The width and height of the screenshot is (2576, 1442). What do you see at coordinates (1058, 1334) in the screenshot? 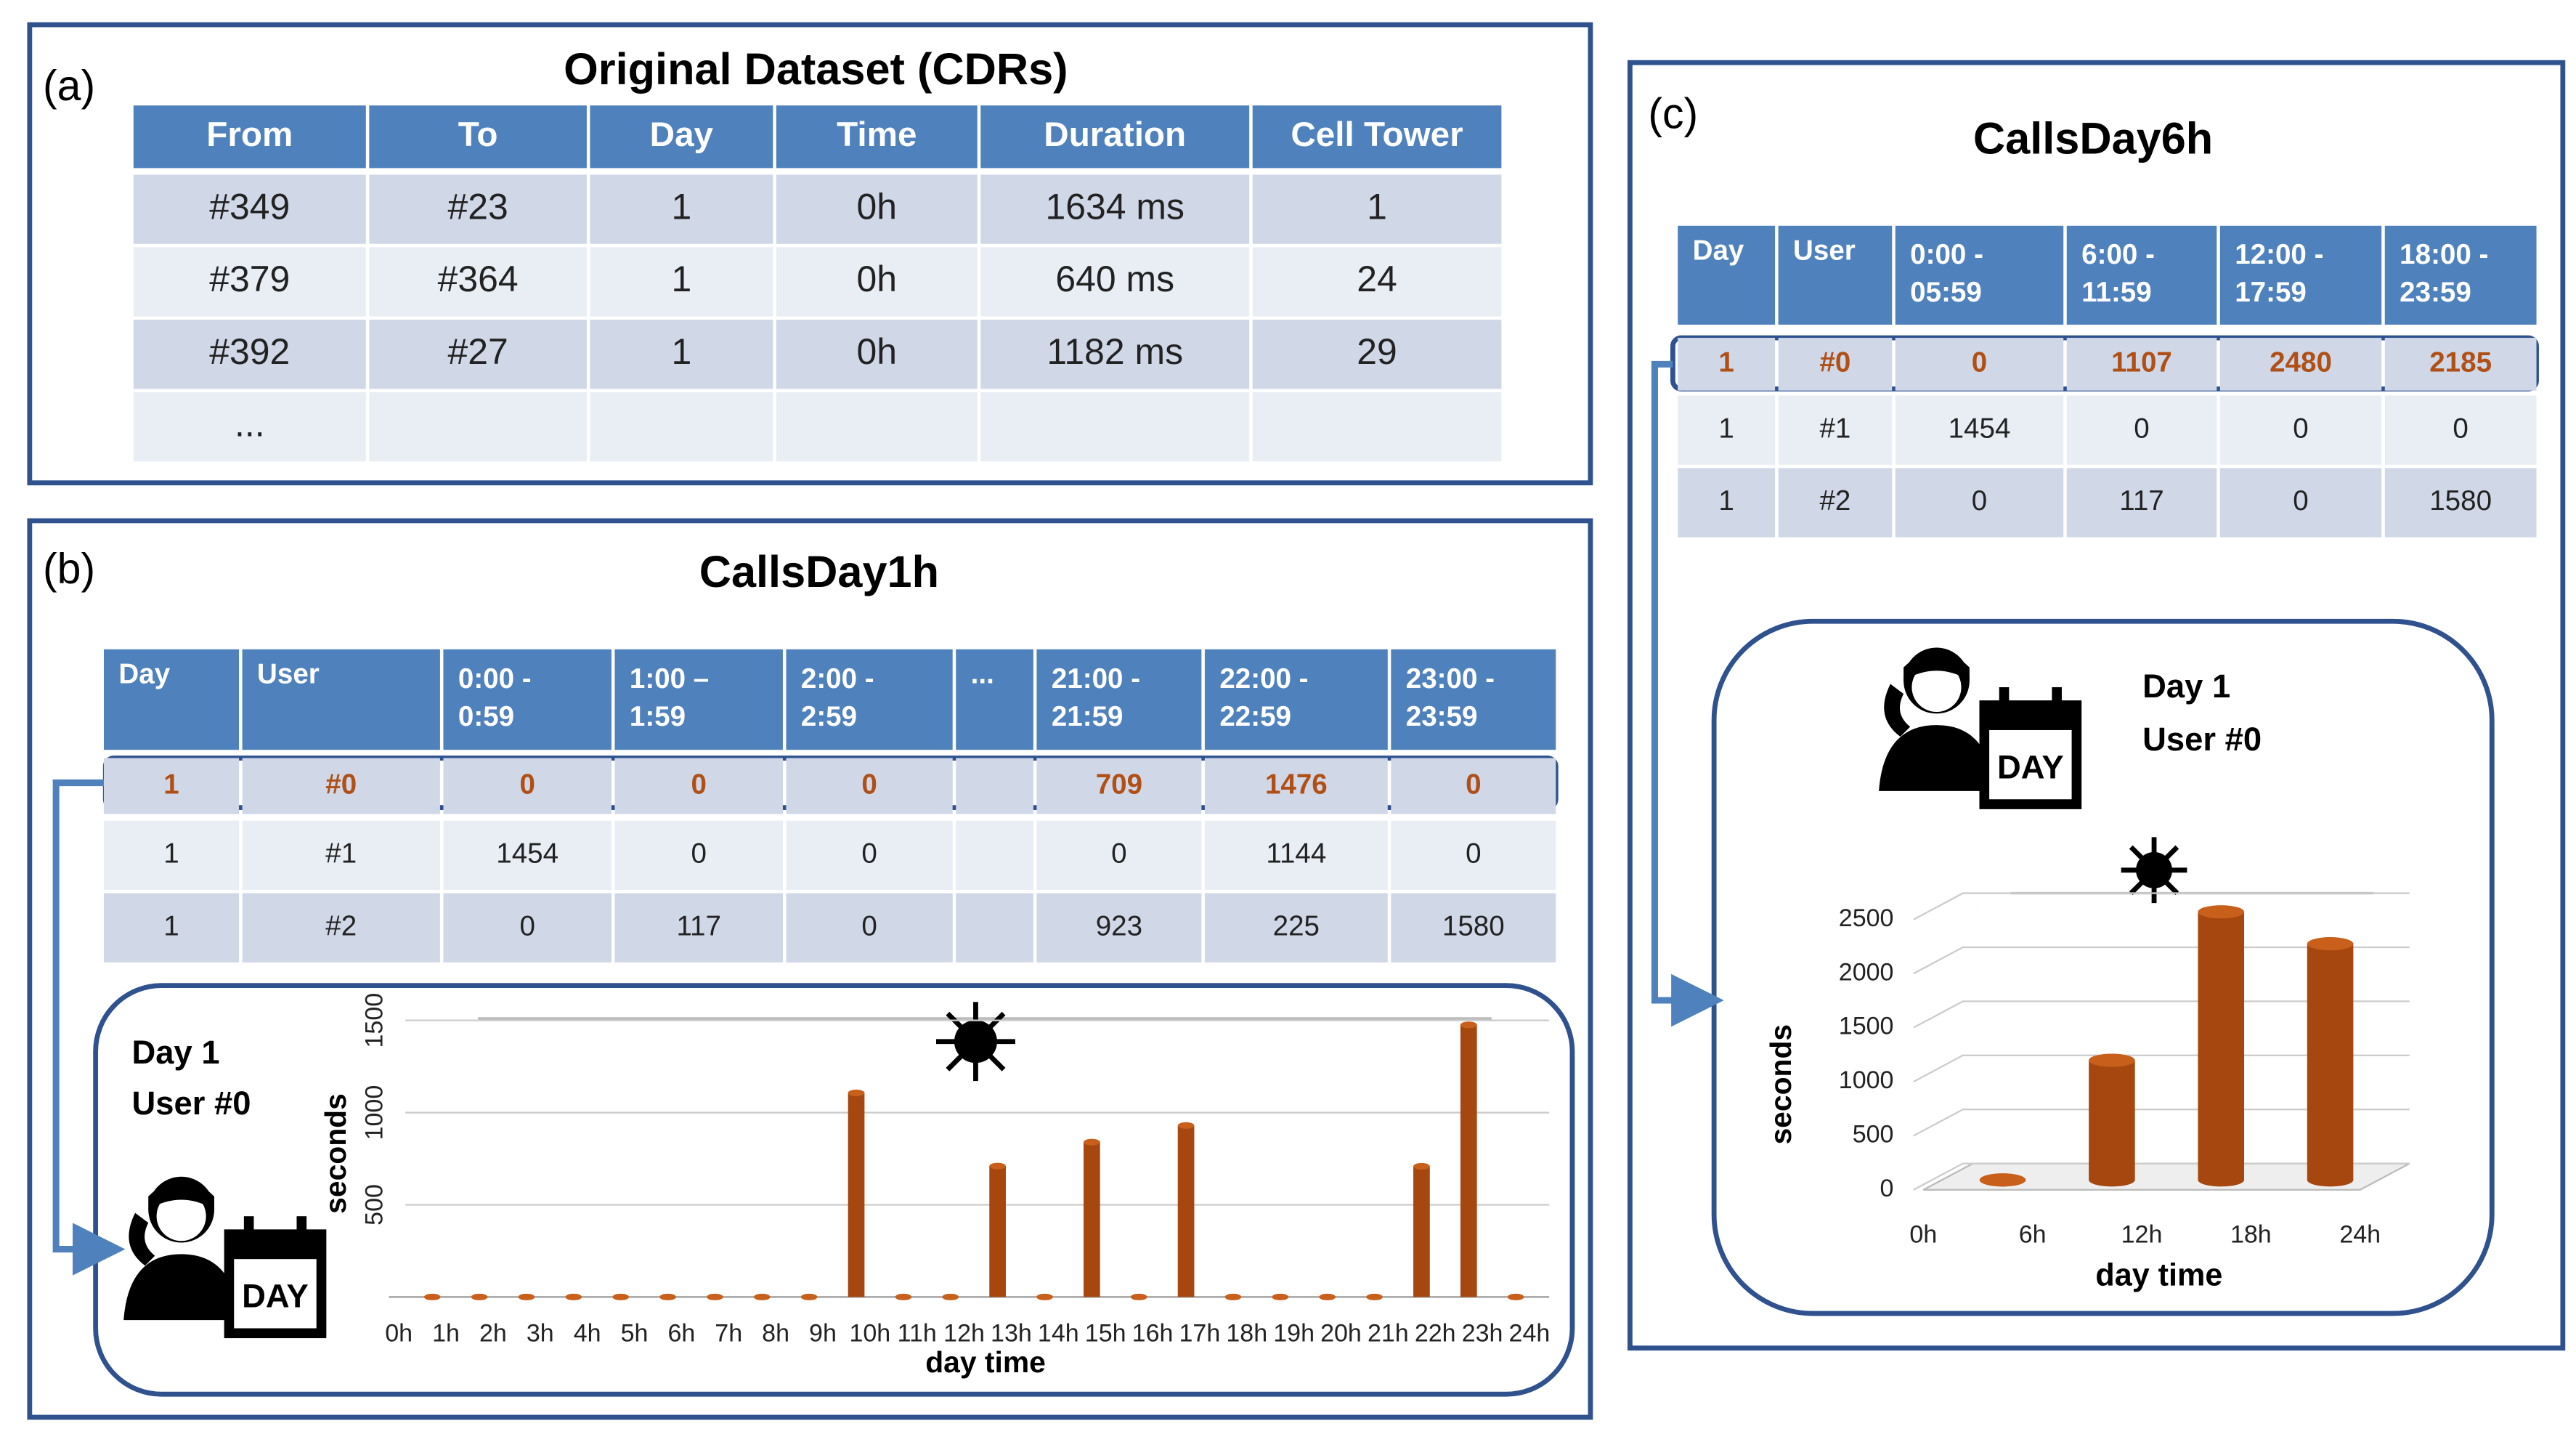
I see `x-tick-label: 14h` at bounding box center [1058, 1334].